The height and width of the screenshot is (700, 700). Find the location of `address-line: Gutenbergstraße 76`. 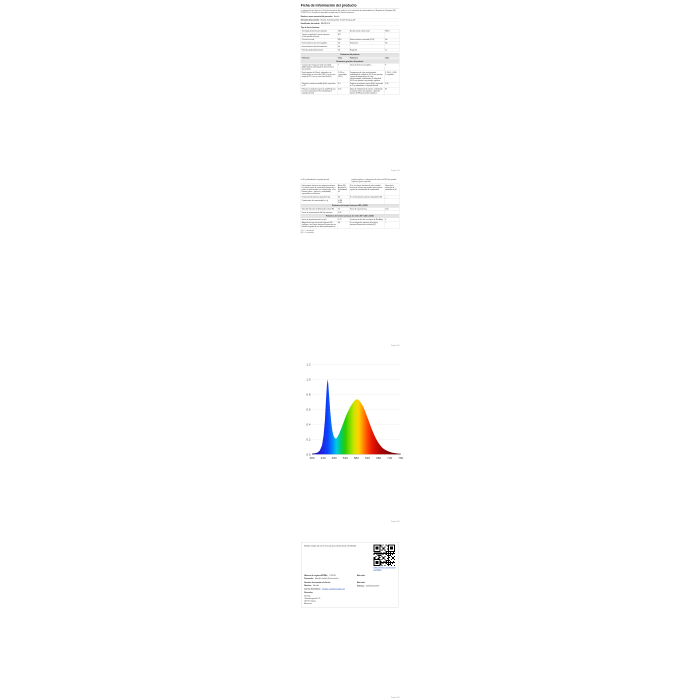

address-line: Gutenbergstraße 76 is located at coordinates (312, 598).